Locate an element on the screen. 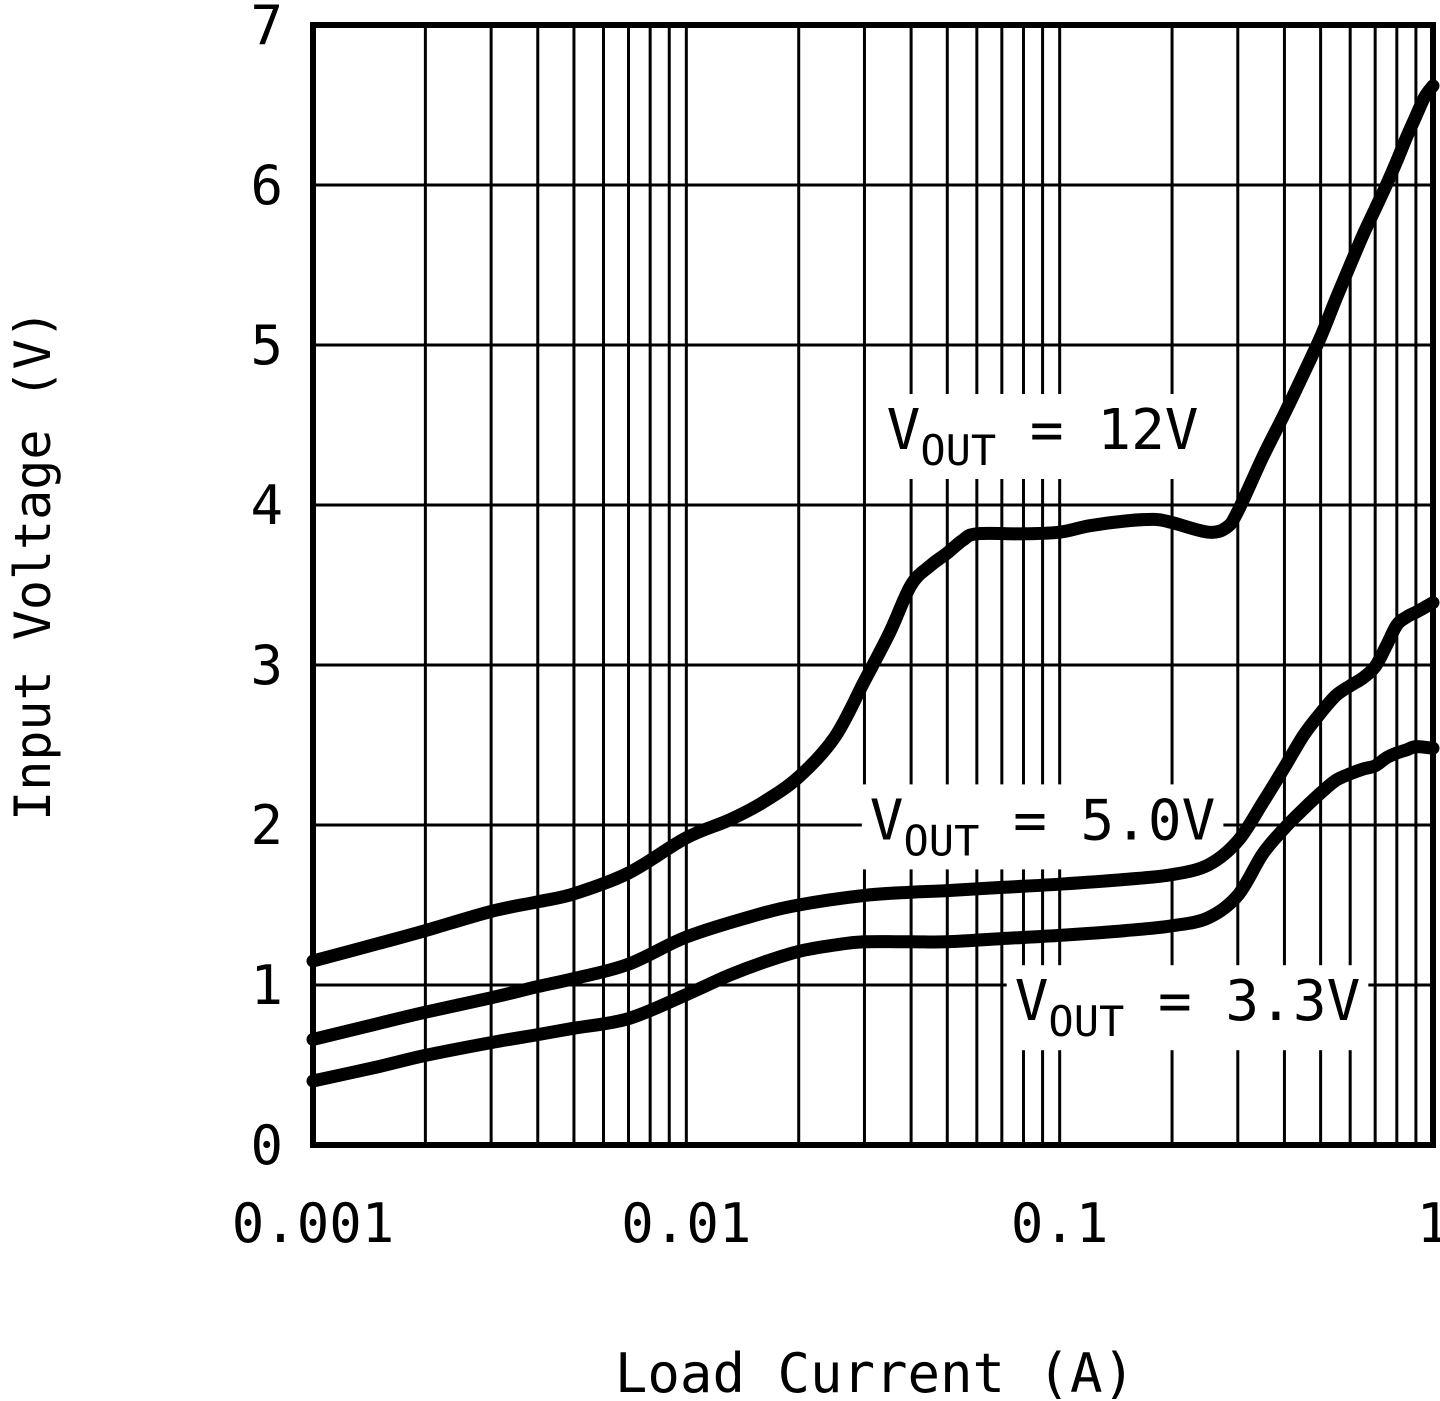  svg-text: VOUT = 5.0V is located at coordinates (1043, 826).